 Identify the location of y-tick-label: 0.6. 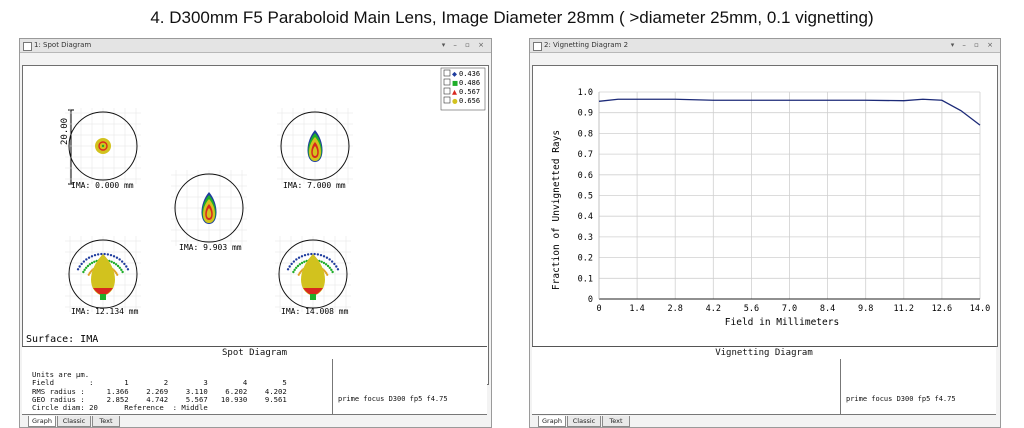
(585, 176).